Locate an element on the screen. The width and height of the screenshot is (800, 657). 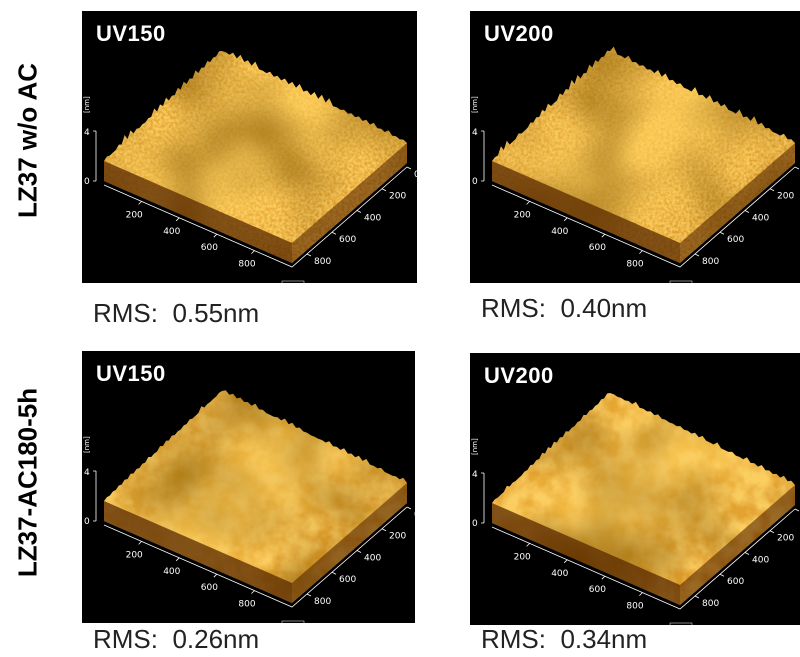
row-label-no-ac: LZ37 w/o AC is located at coordinates (28, 141).